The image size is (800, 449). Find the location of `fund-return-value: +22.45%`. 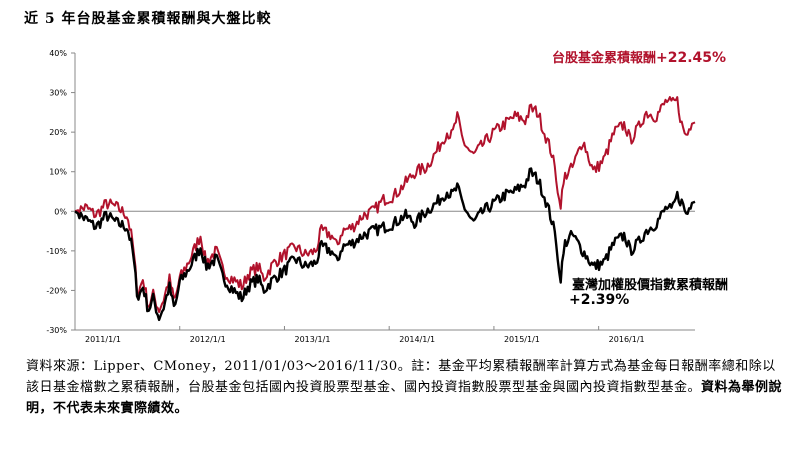

fund-return-value: +22.45% is located at coordinates (691, 58).